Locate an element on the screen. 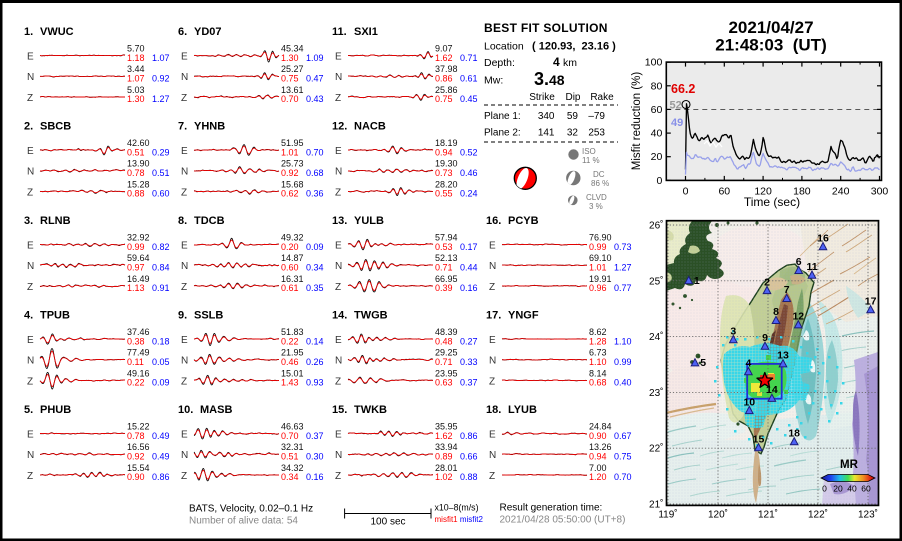 Image resolution: width=902 pixels, height=541 pixels. svg-text: 76.90 is located at coordinates (600, 238).